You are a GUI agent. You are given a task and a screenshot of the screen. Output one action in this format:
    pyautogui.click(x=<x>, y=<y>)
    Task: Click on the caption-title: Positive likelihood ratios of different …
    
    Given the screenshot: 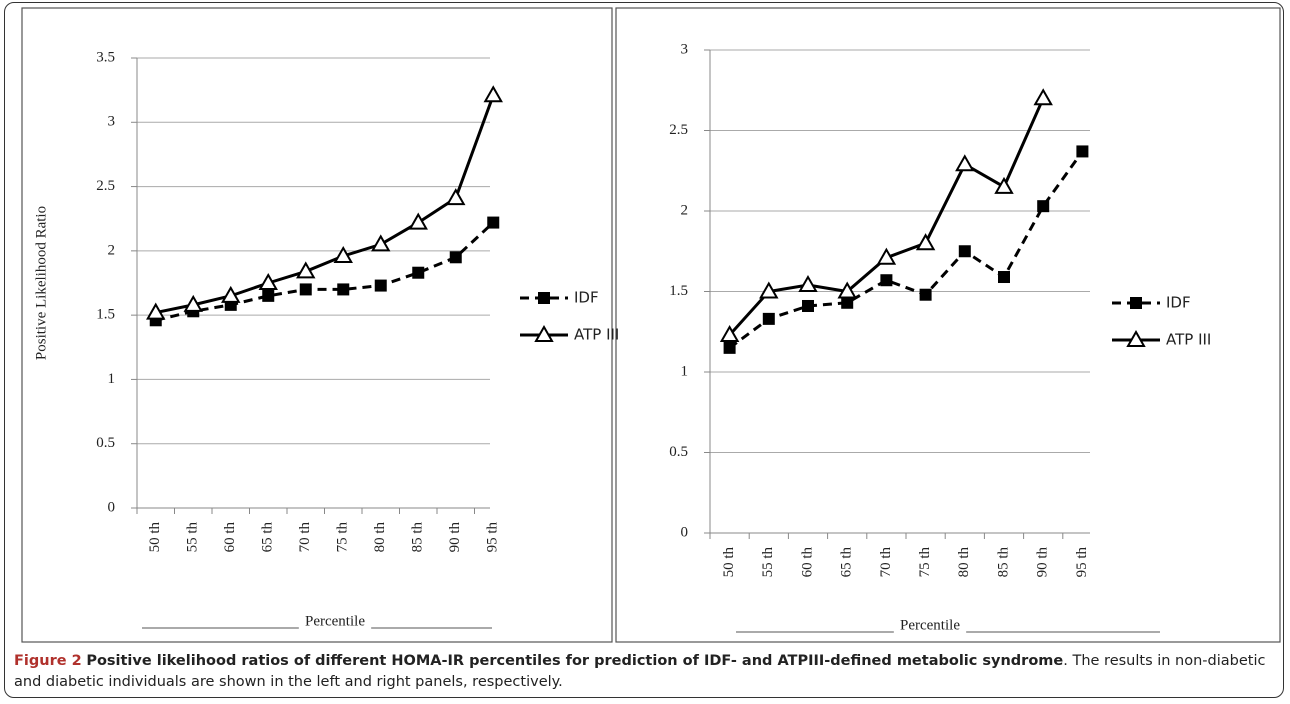 What is the action you would take?
    pyautogui.click(x=575, y=661)
    